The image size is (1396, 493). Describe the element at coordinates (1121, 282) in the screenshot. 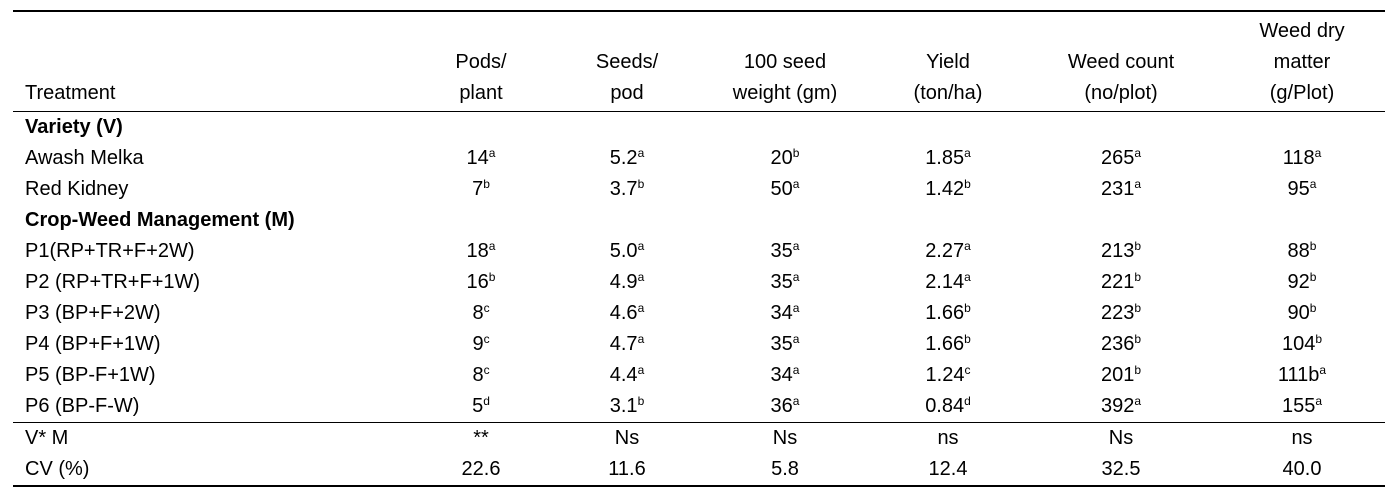

I see `table-cell: 221b` at that location.